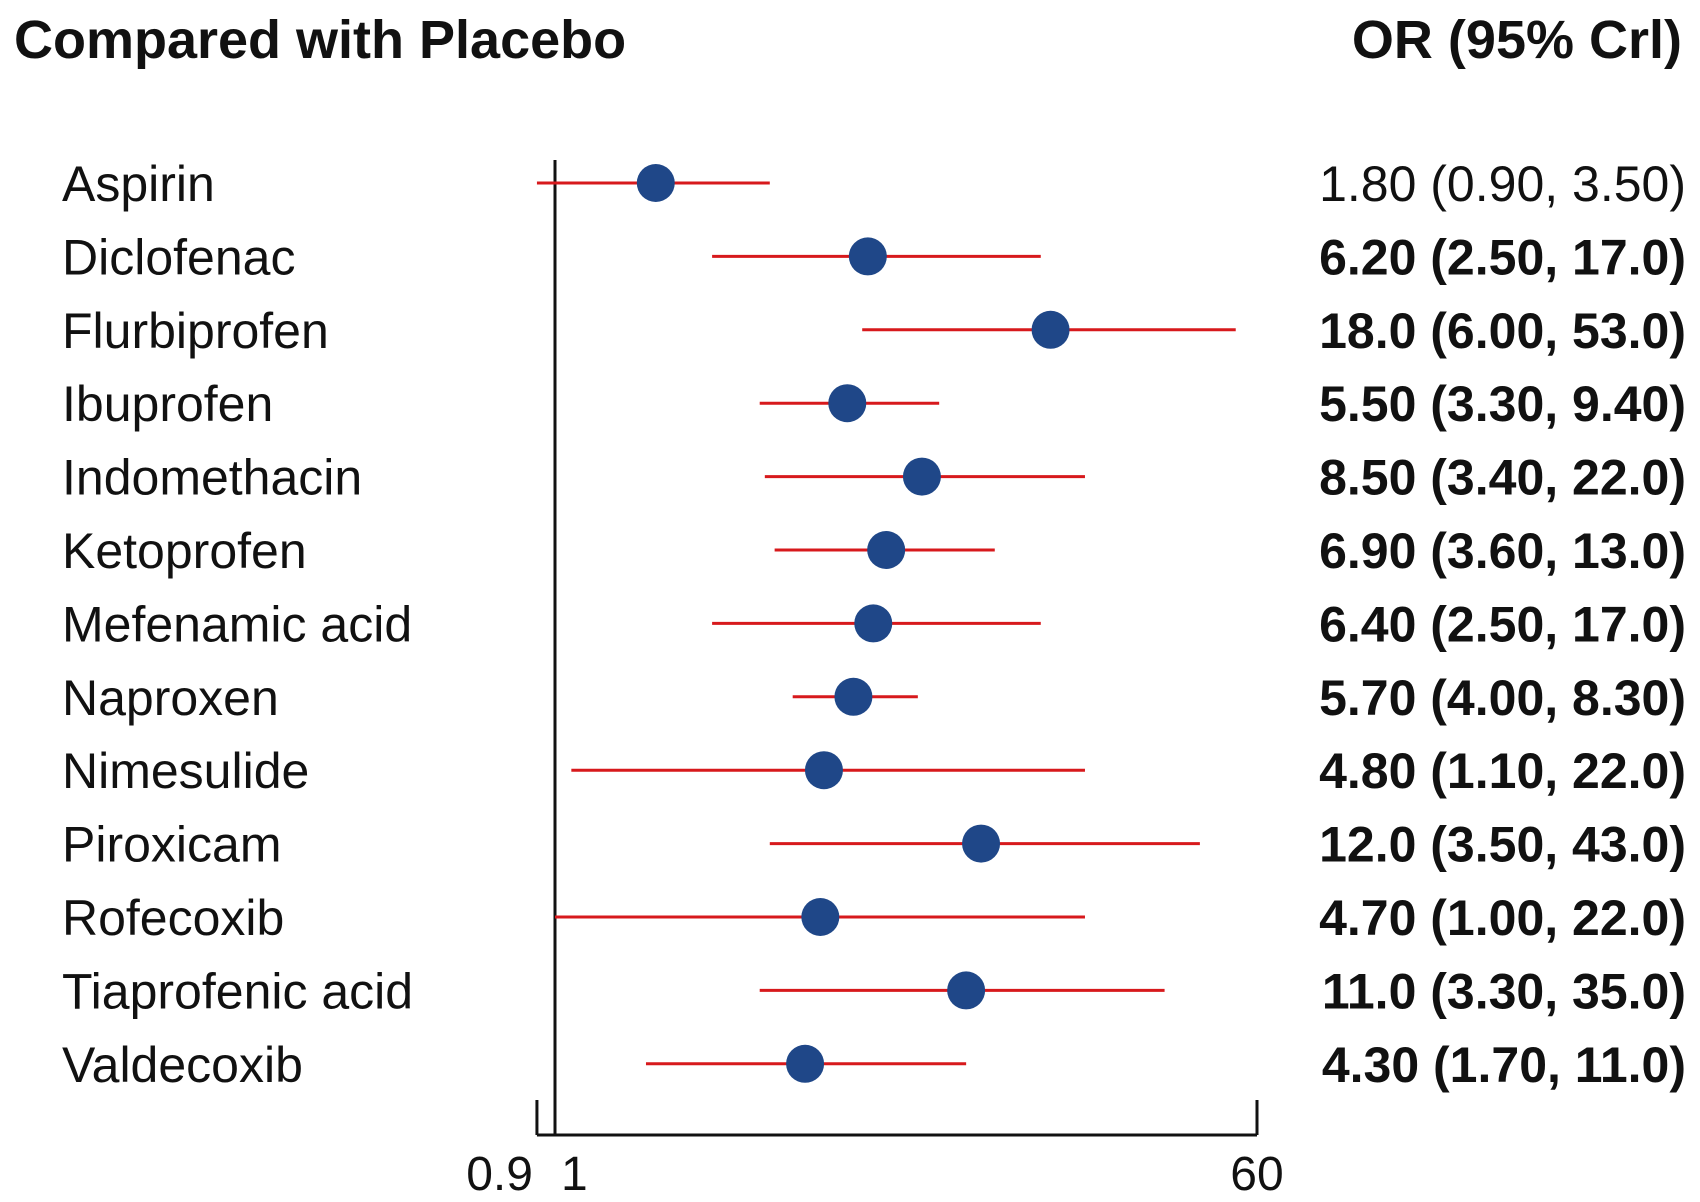 This screenshot has height=1202, width=1700. What do you see at coordinates (499, 1174) in the screenshot?
I see `x-tick-label: 0.9` at bounding box center [499, 1174].